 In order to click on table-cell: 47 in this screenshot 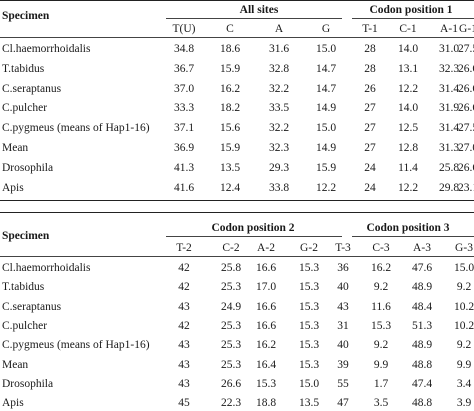, I will do `click(343, 403)`.